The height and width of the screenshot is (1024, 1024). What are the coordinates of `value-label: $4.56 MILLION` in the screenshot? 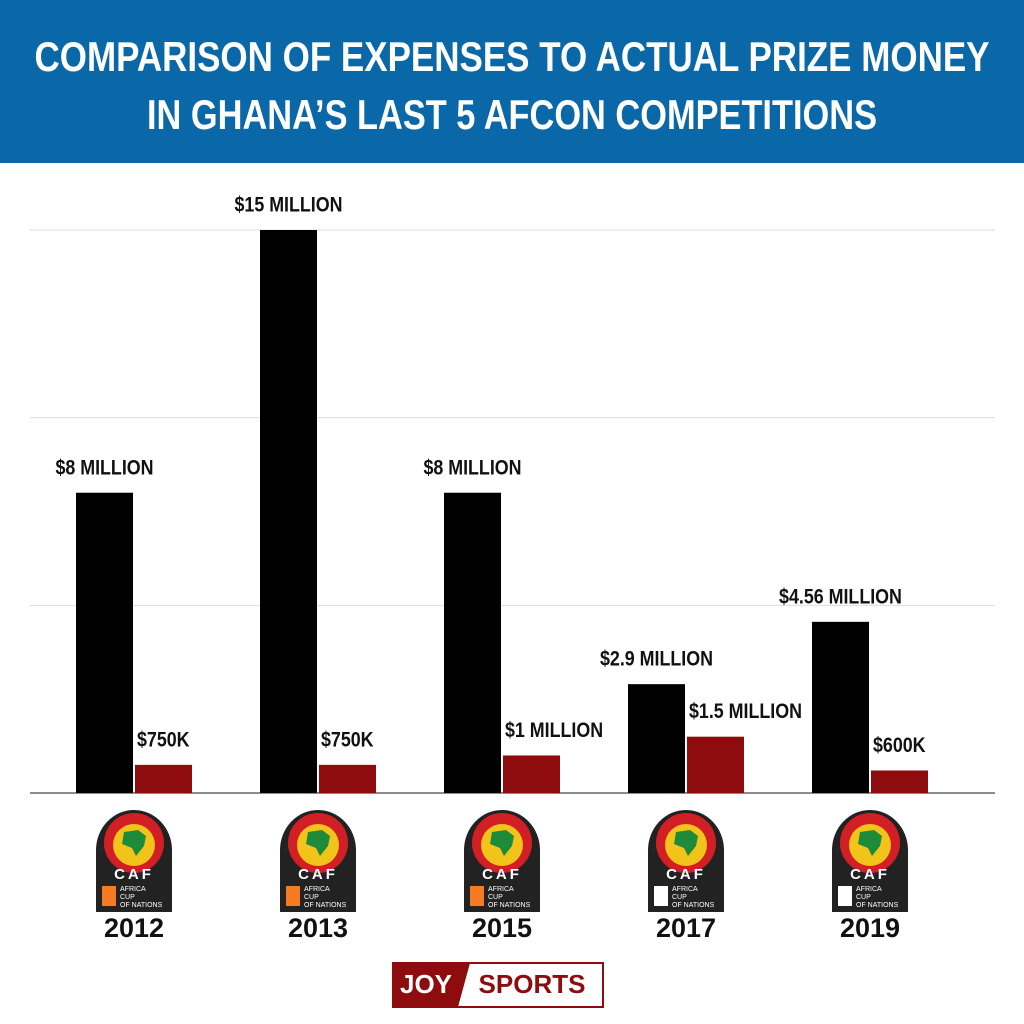 It's located at (840, 597).